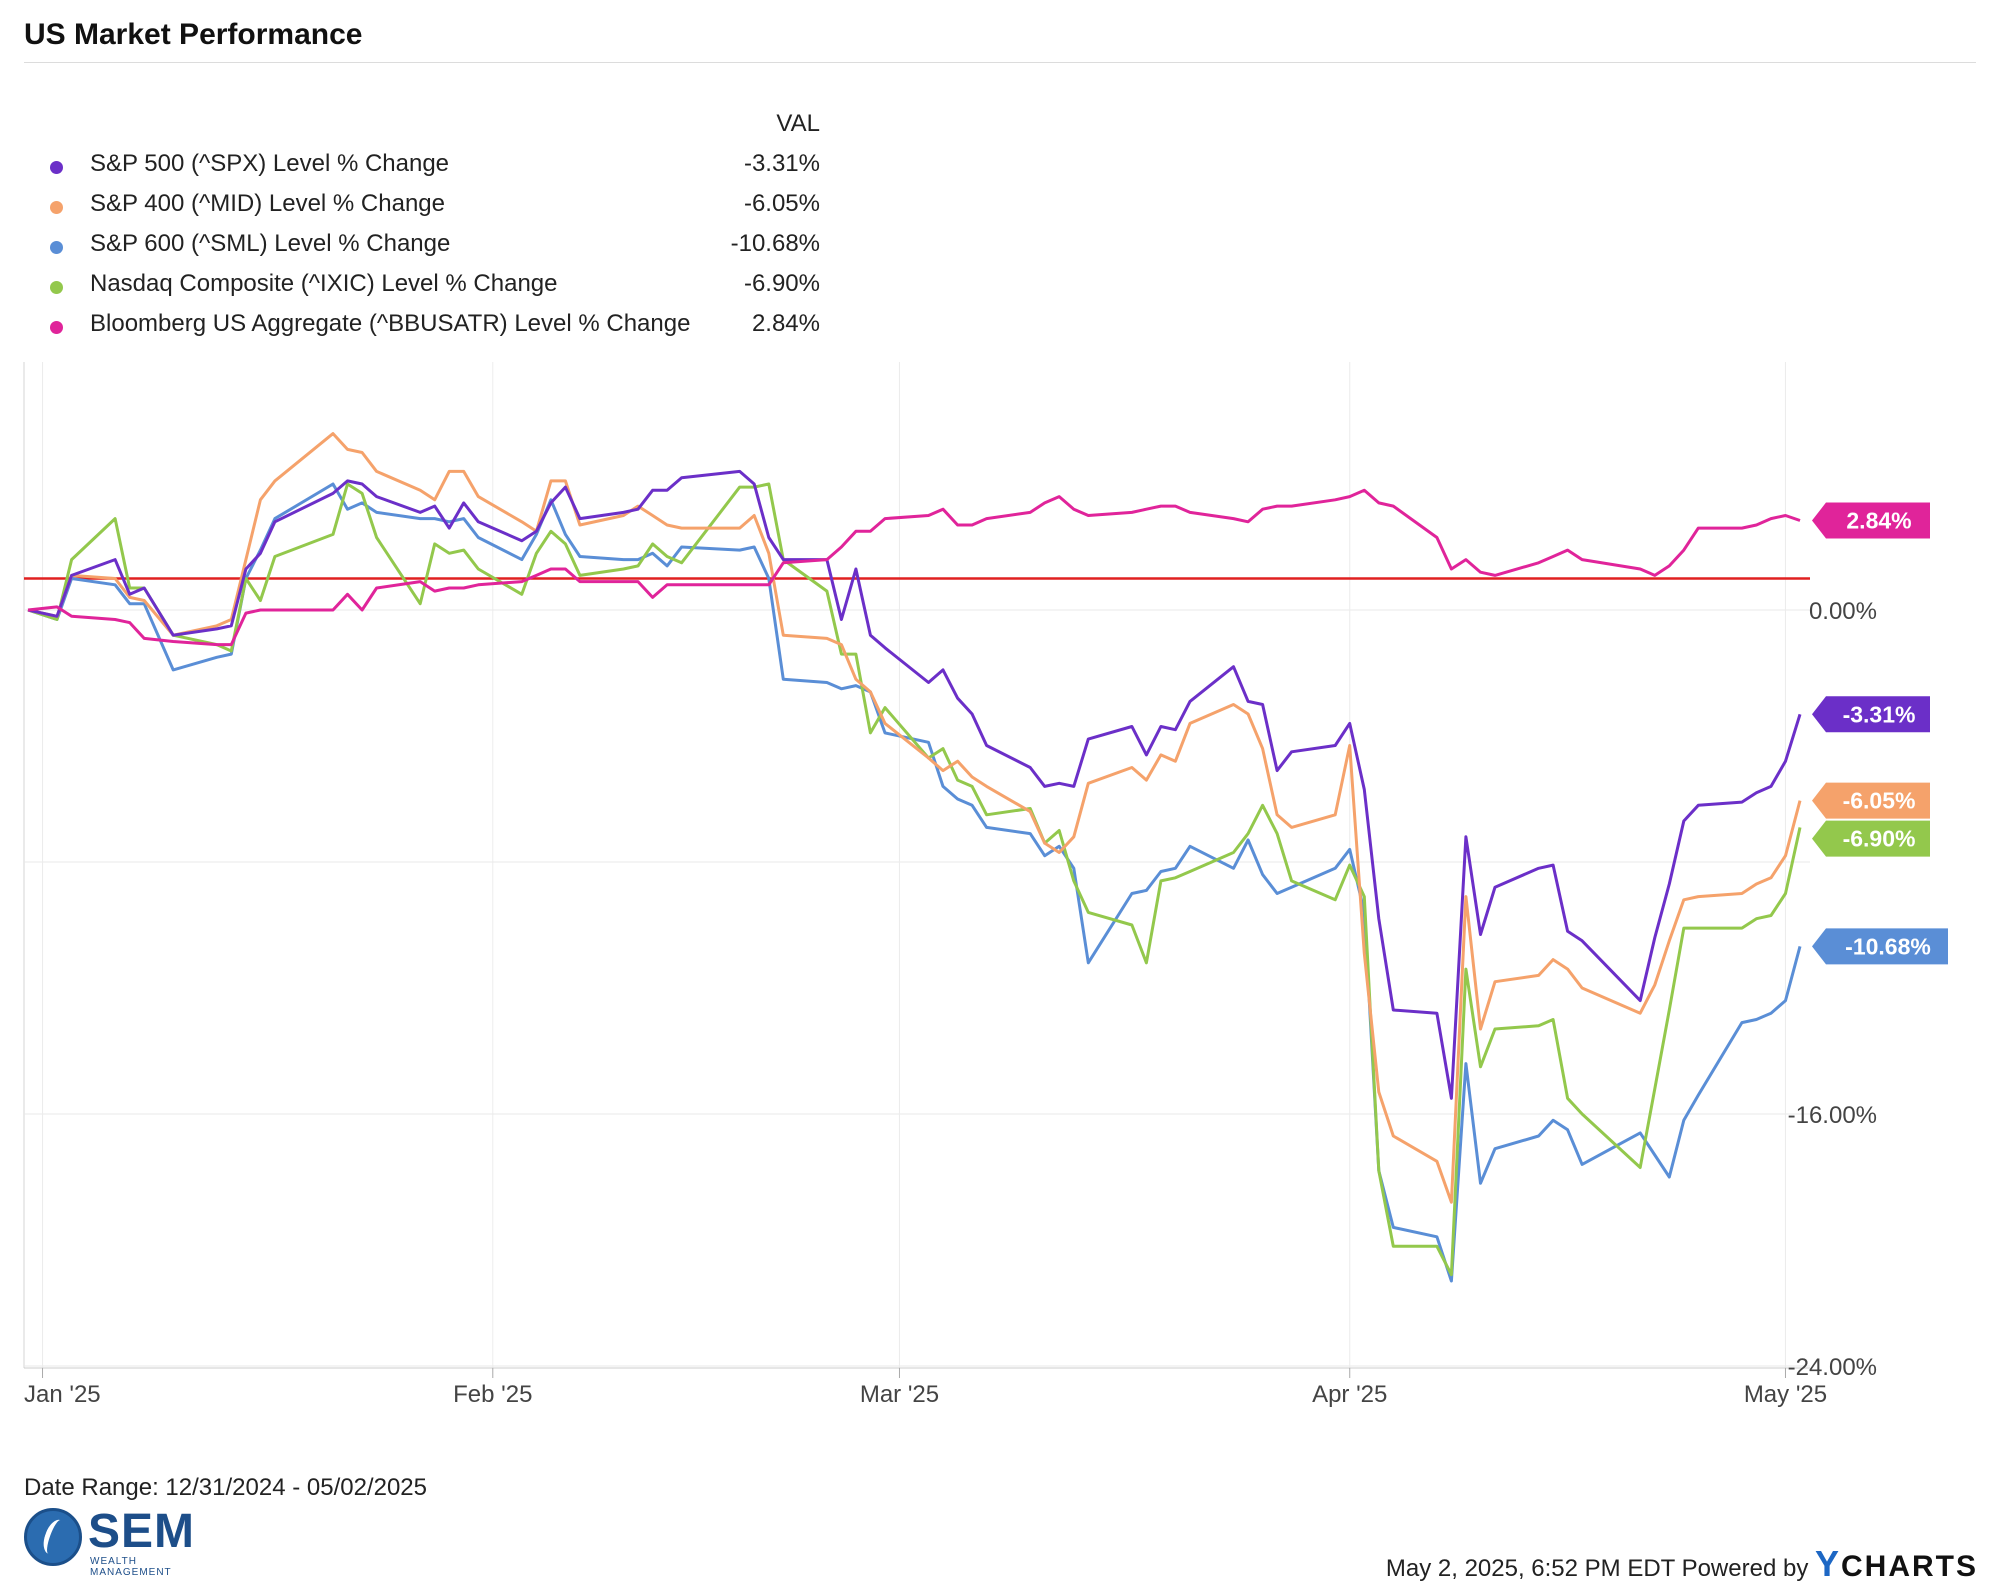 The image size is (2000, 1589). I want to click on page-title: US Market Performance, so click(193, 34).